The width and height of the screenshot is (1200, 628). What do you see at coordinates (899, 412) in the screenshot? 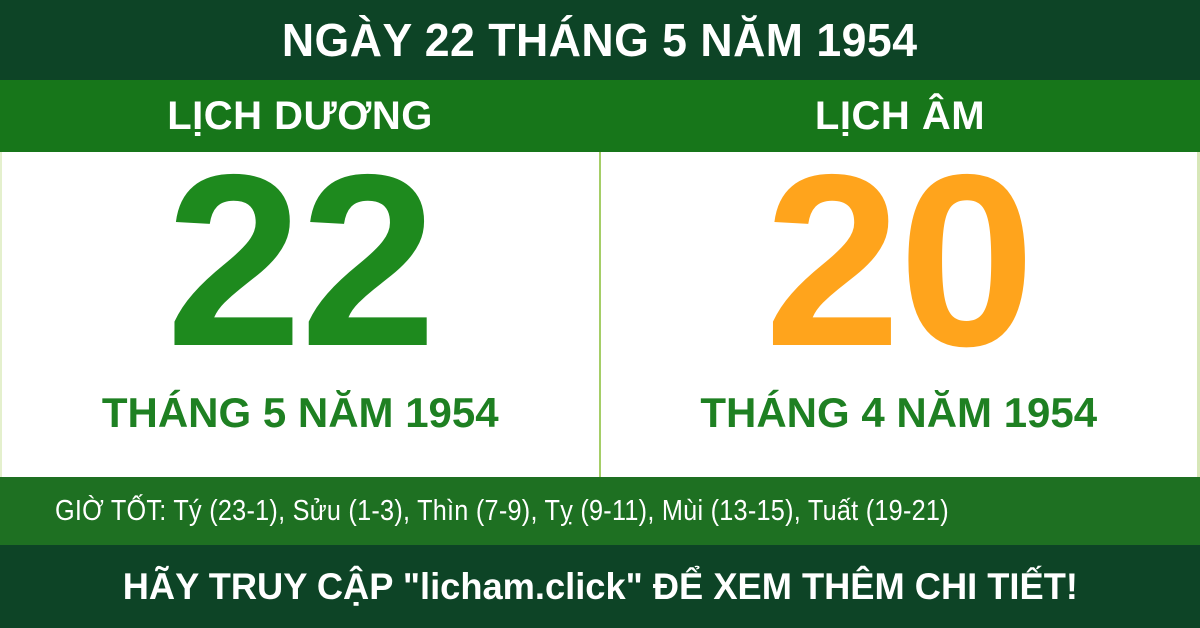
I see `lunar-month-year: THÁNG 4 NĂM 1954` at bounding box center [899, 412].